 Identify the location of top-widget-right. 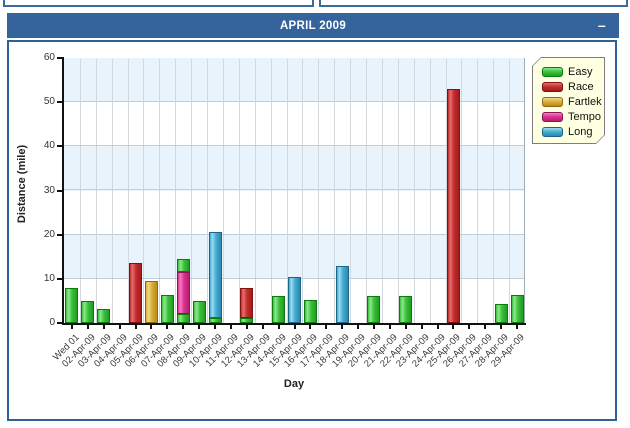
(473, 3).